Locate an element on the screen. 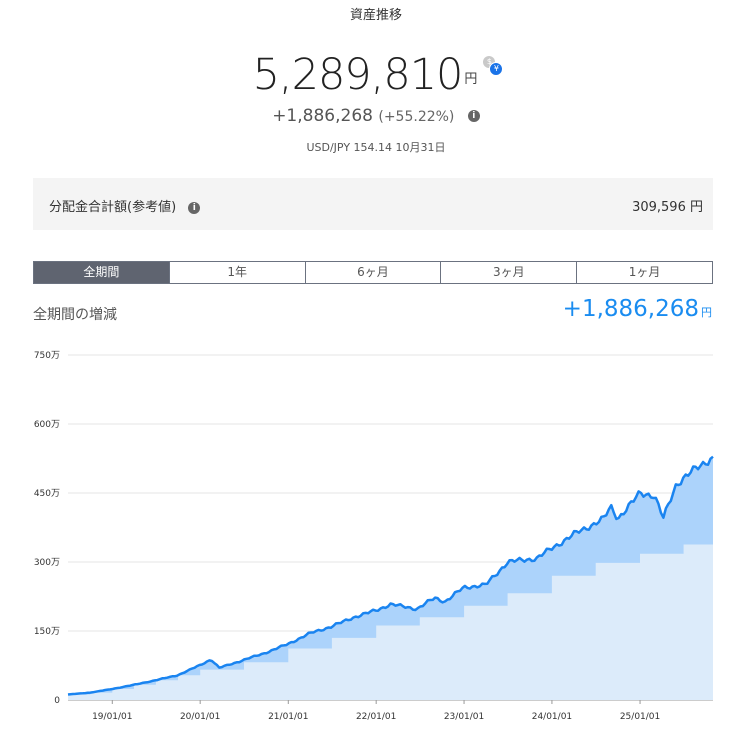 This screenshot has height=746, width=752. tab-3m: 3ヶ月 is located at coordinates (508, 272).